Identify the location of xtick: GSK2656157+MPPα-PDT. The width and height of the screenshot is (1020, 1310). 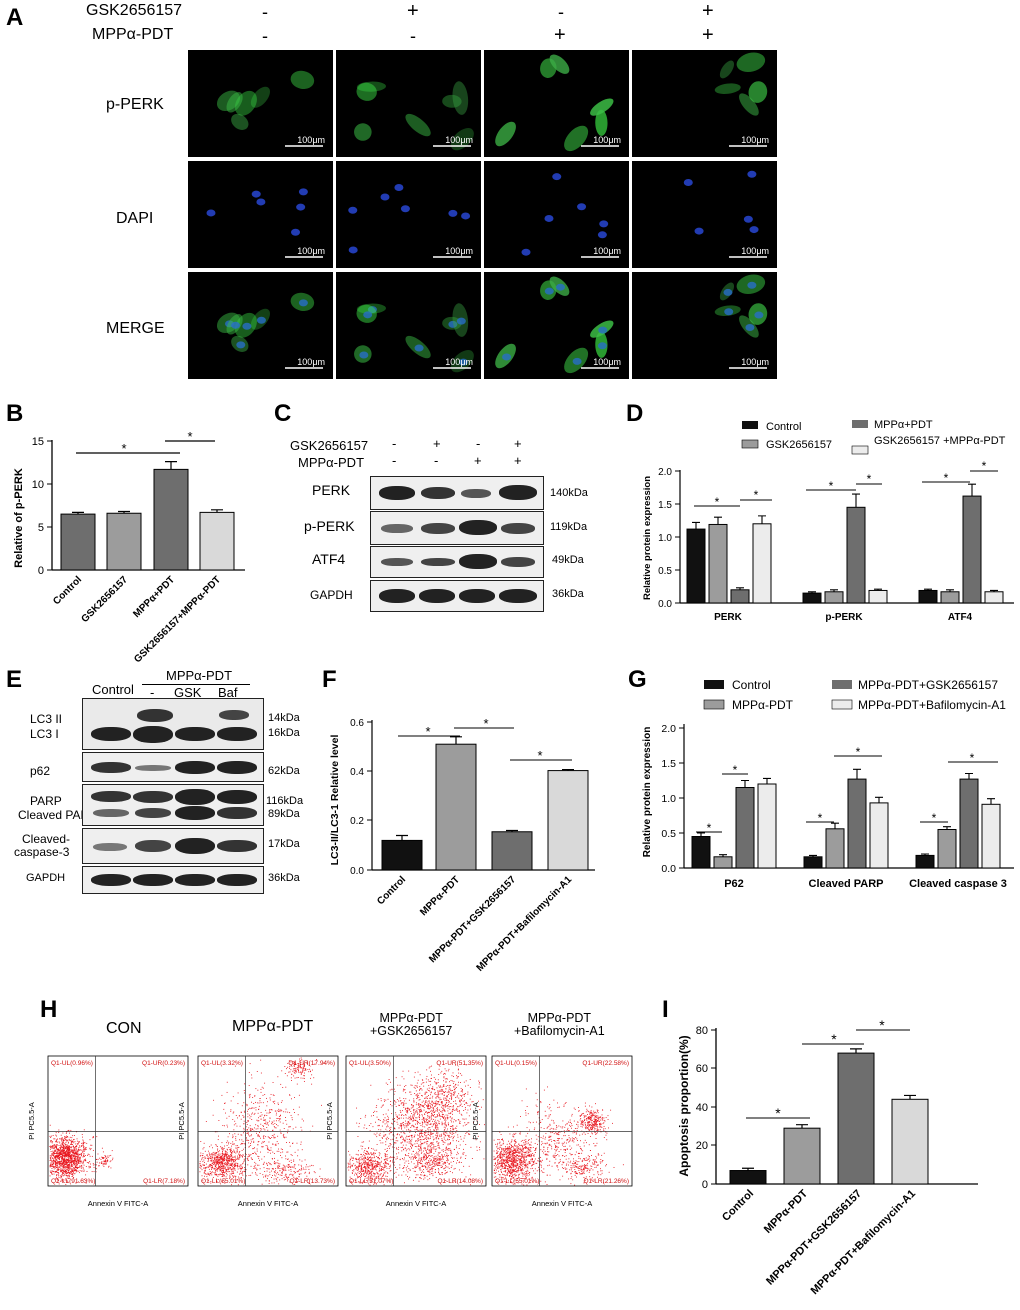
(177, 619).